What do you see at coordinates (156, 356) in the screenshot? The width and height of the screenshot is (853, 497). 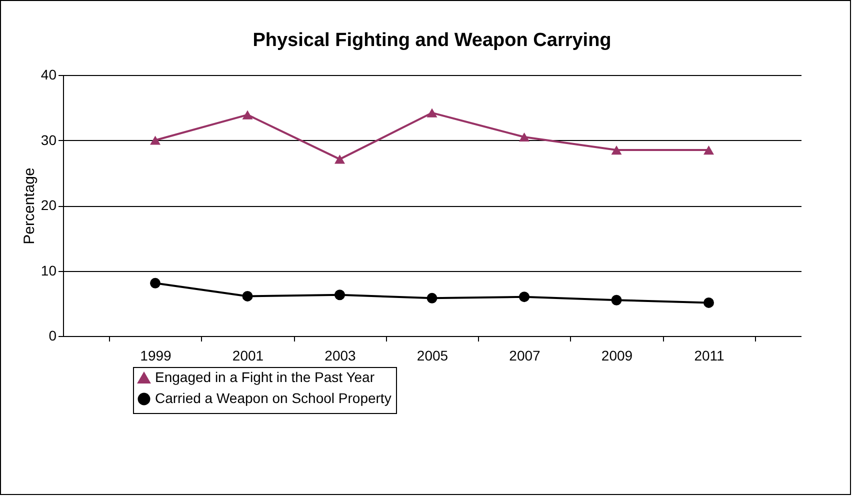 I see `x-tick-label: 1999` at bounding box center [156, 356].